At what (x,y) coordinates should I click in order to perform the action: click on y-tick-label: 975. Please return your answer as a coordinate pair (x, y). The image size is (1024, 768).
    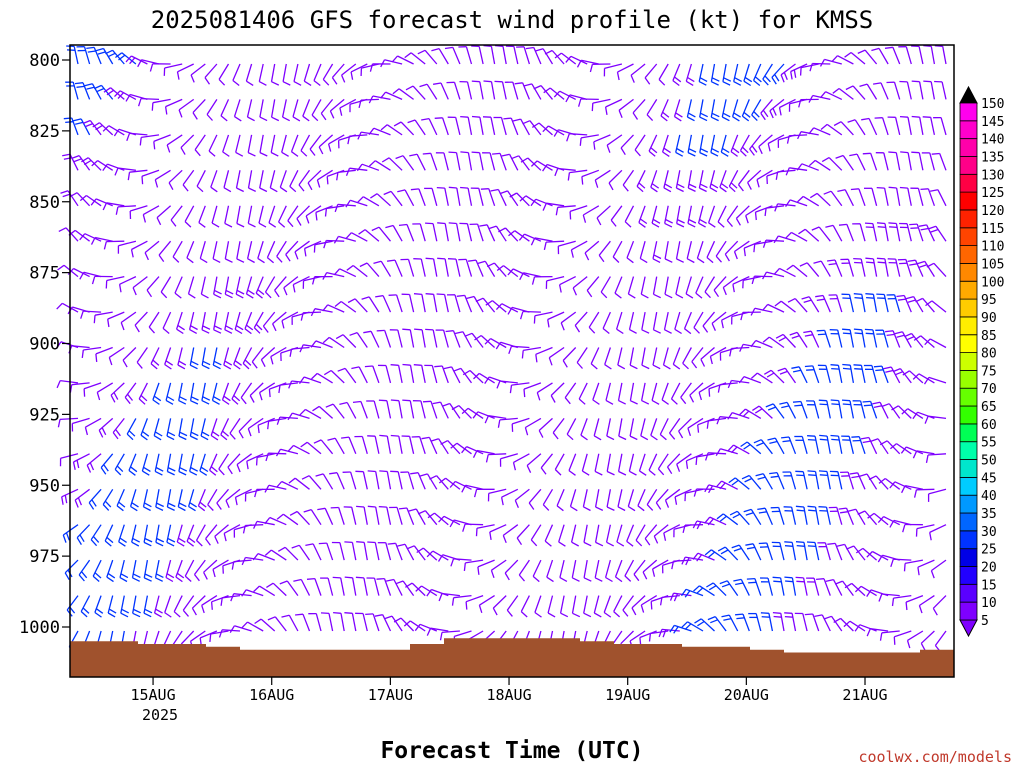
    Looking at the image, I should click on (44, 557).